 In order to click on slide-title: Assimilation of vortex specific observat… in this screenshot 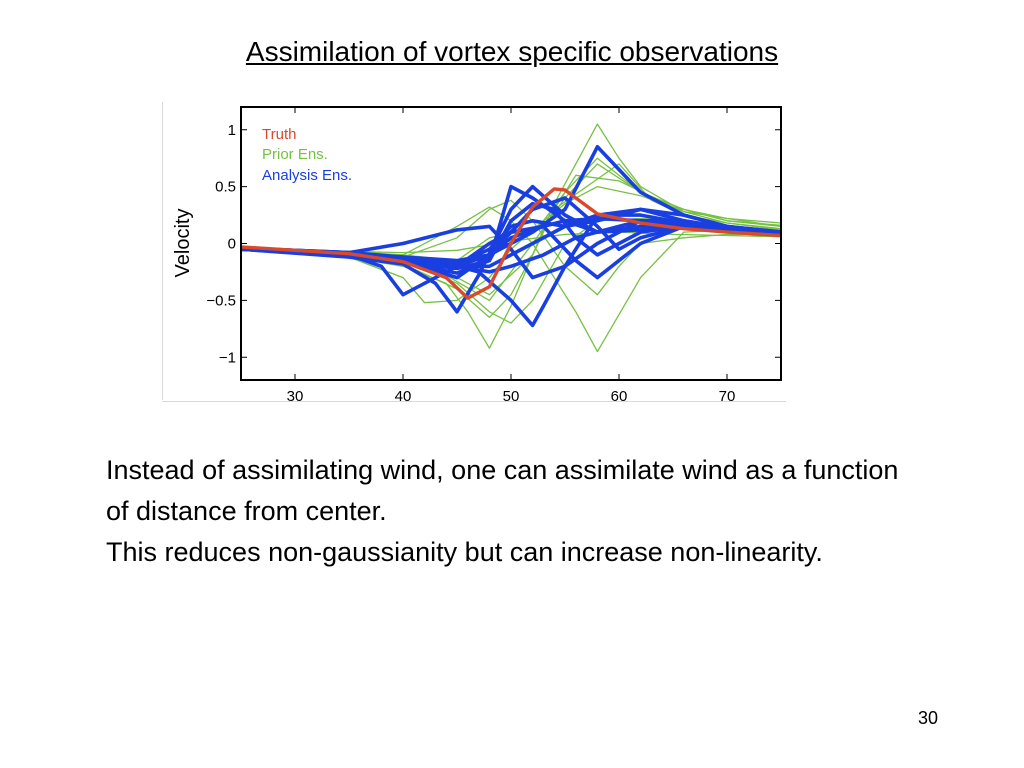, I will do `click(512, 51)`.